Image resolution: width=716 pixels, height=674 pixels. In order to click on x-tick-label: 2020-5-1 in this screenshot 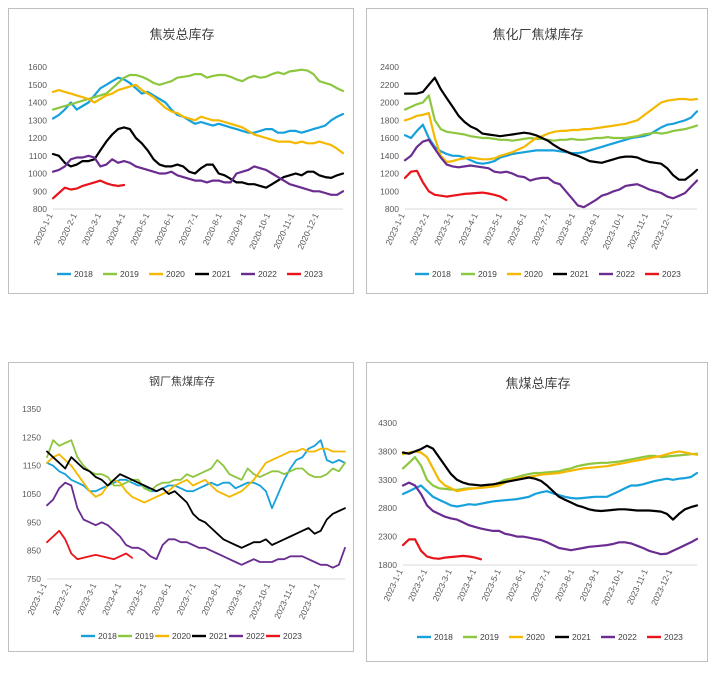, I will do `click(140, 228)`.